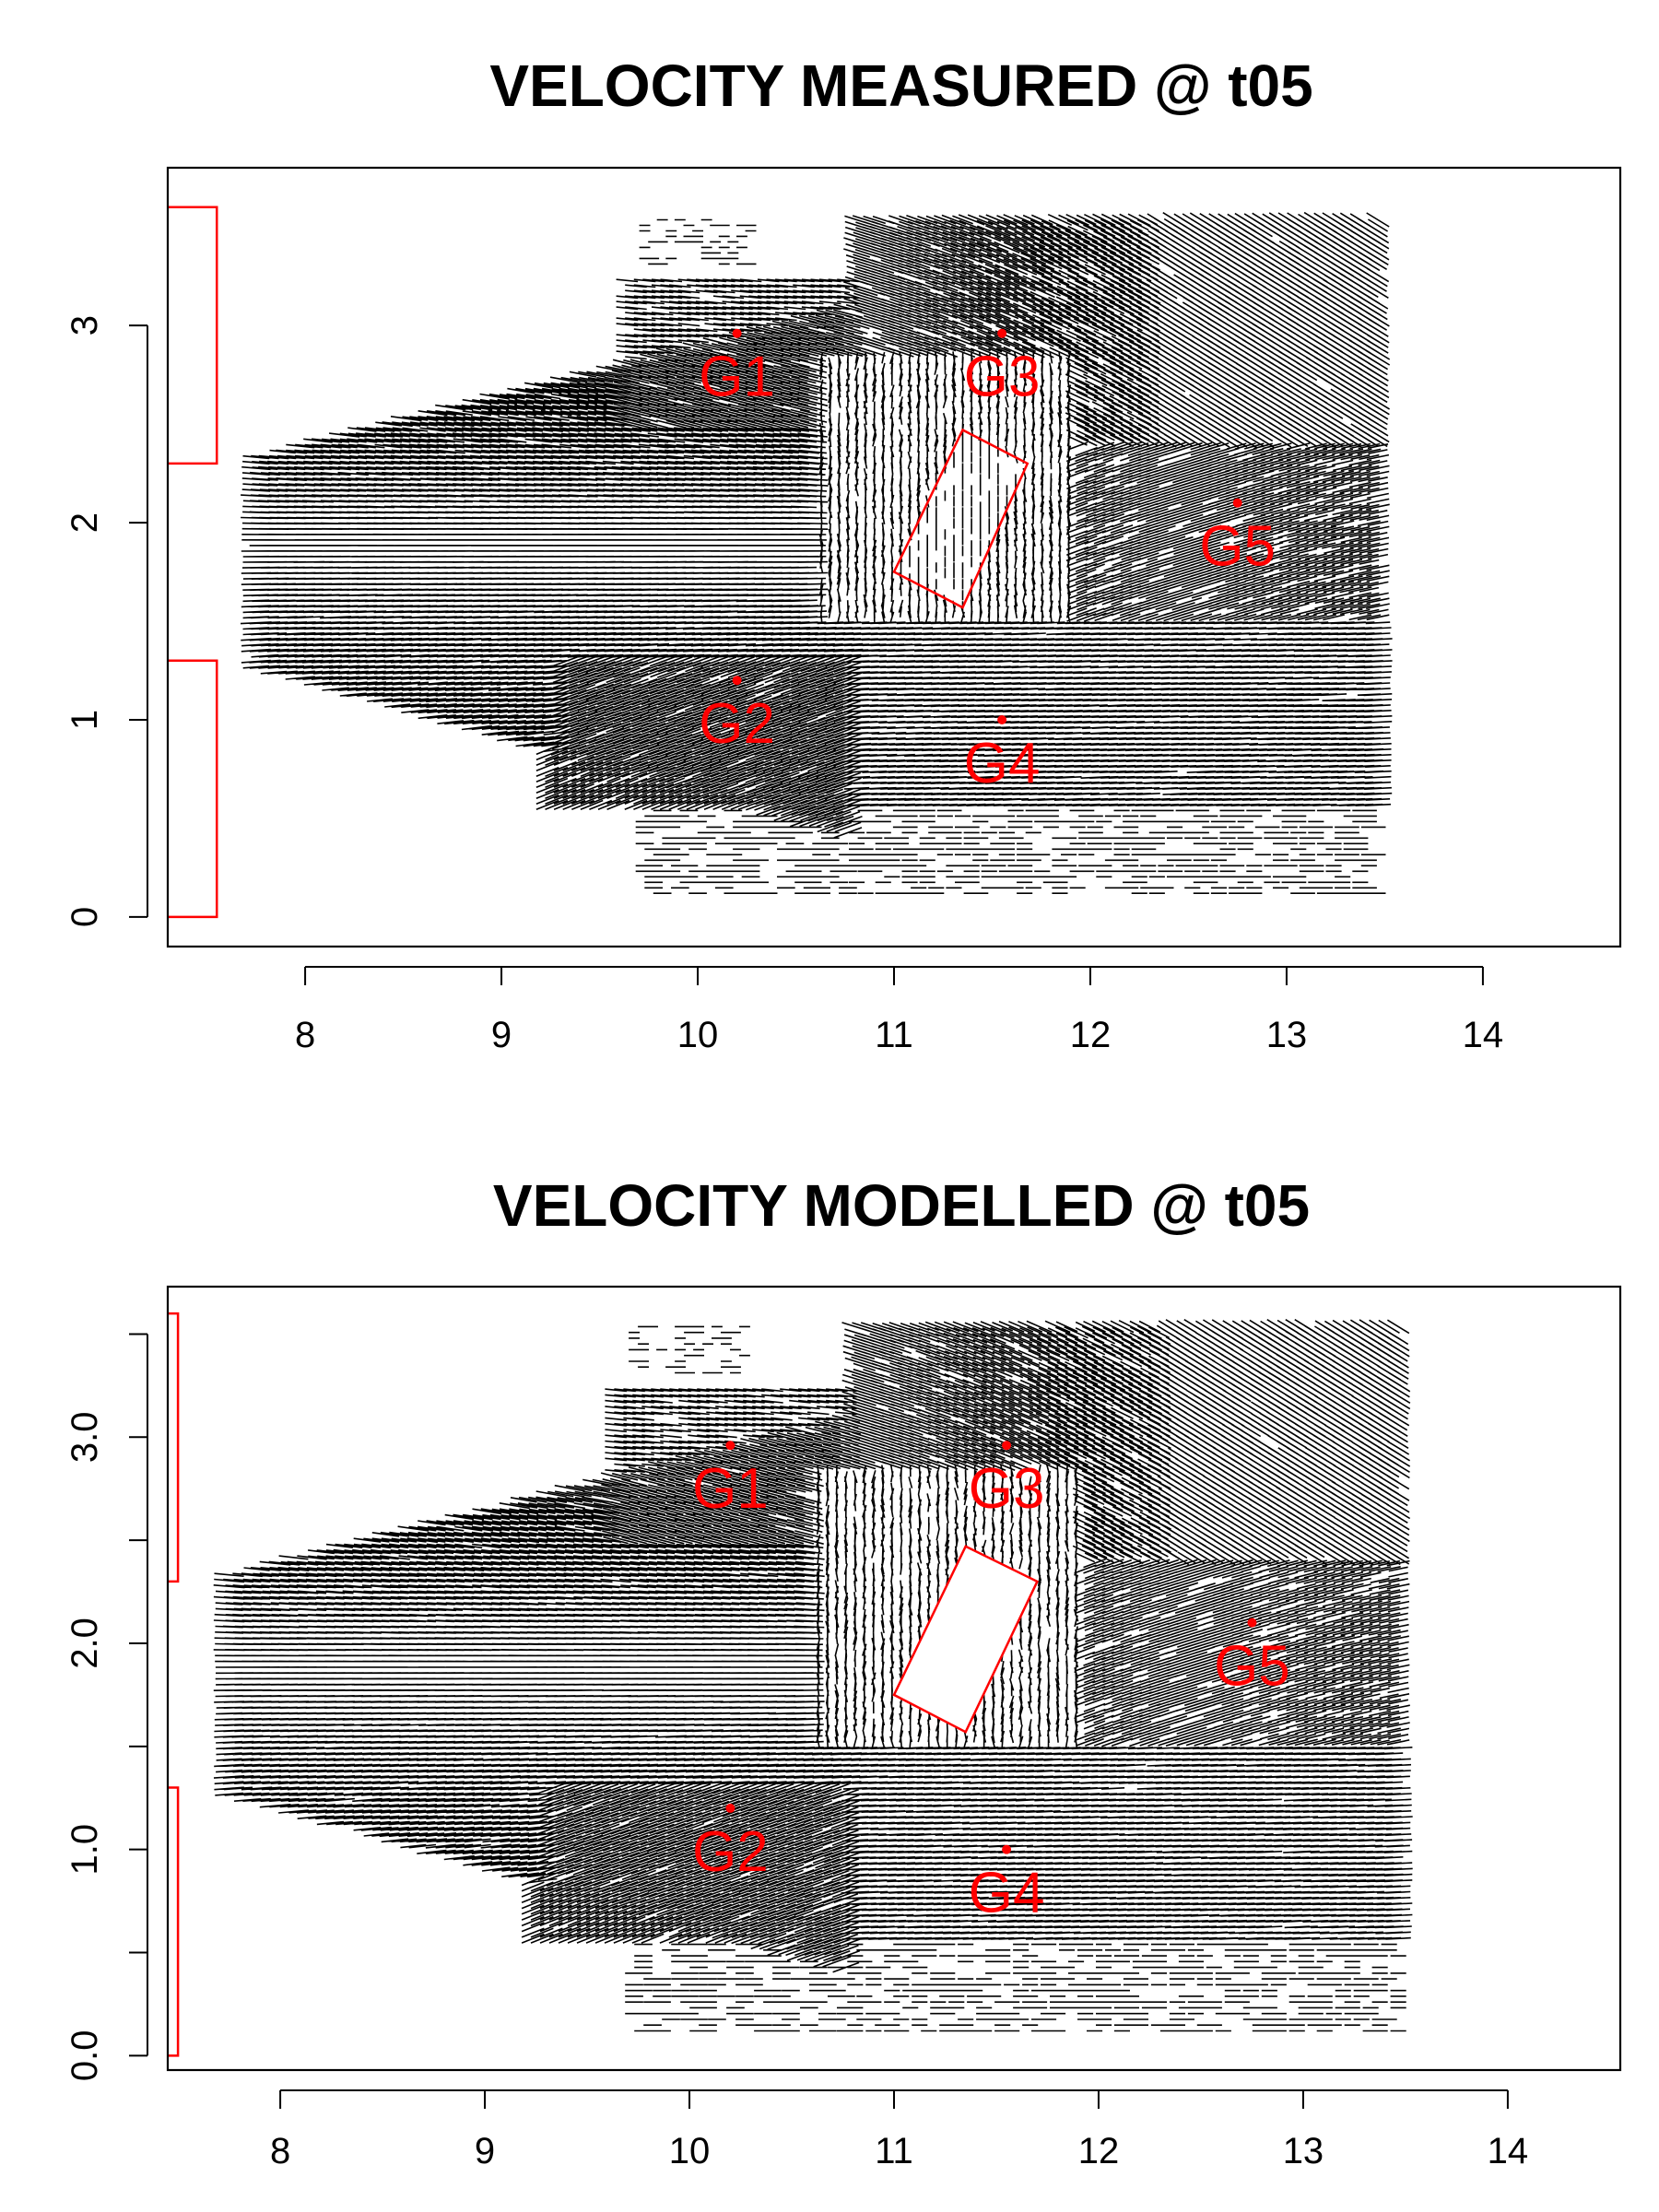  Describe the element at coordinates (85, 720) in the screenshot. I see `y-tick-label: 1` at that location.